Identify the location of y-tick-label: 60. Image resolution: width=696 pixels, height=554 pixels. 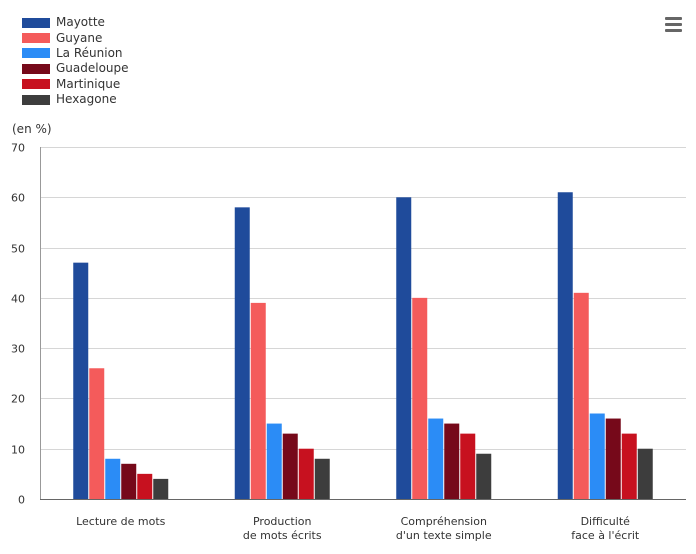
(18, 198).